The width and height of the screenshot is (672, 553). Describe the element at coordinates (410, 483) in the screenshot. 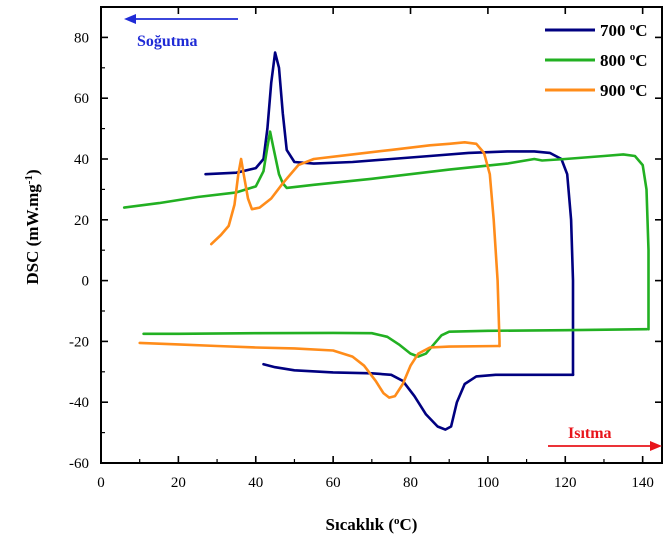

I see `x-tick-label: 80` at that location.